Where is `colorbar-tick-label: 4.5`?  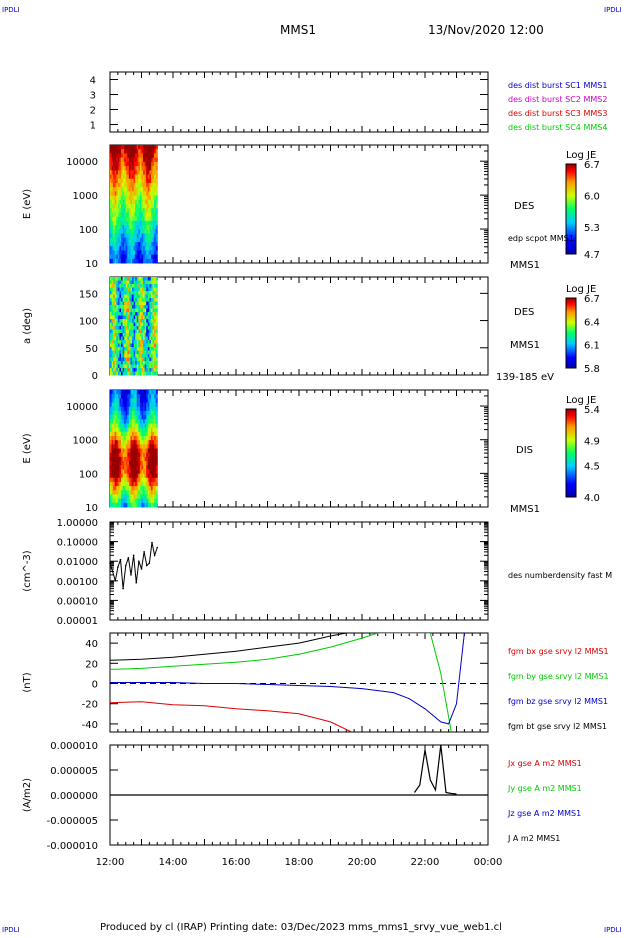 colorbar-tick-label: 4.5 is located at coordinates (592, 467).